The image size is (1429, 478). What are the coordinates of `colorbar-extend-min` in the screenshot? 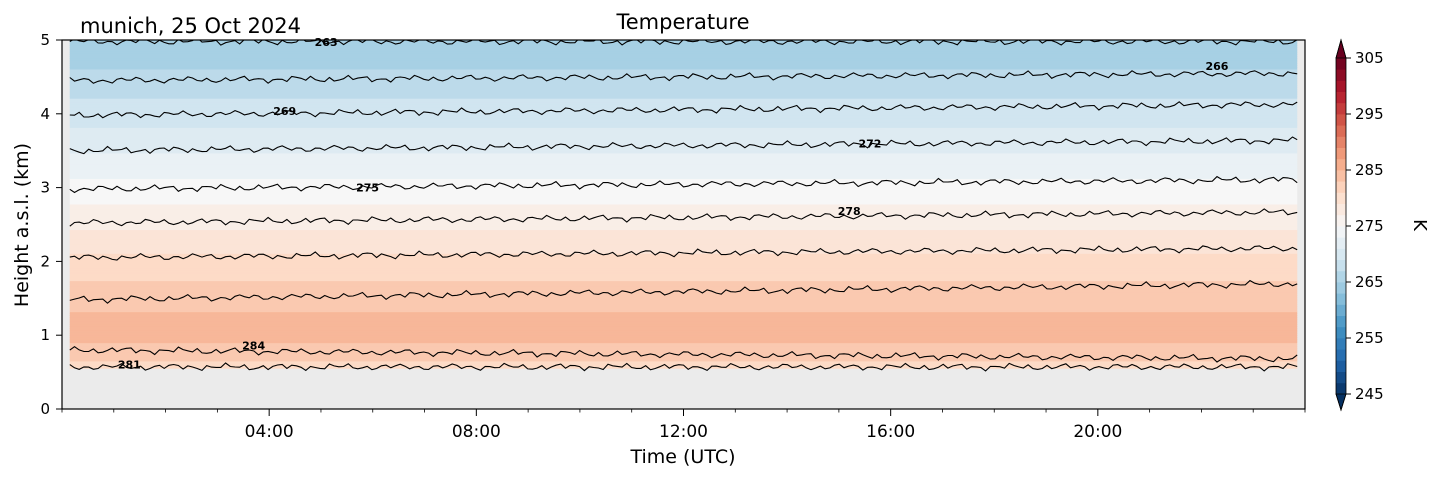 It's located at (1341, 402).